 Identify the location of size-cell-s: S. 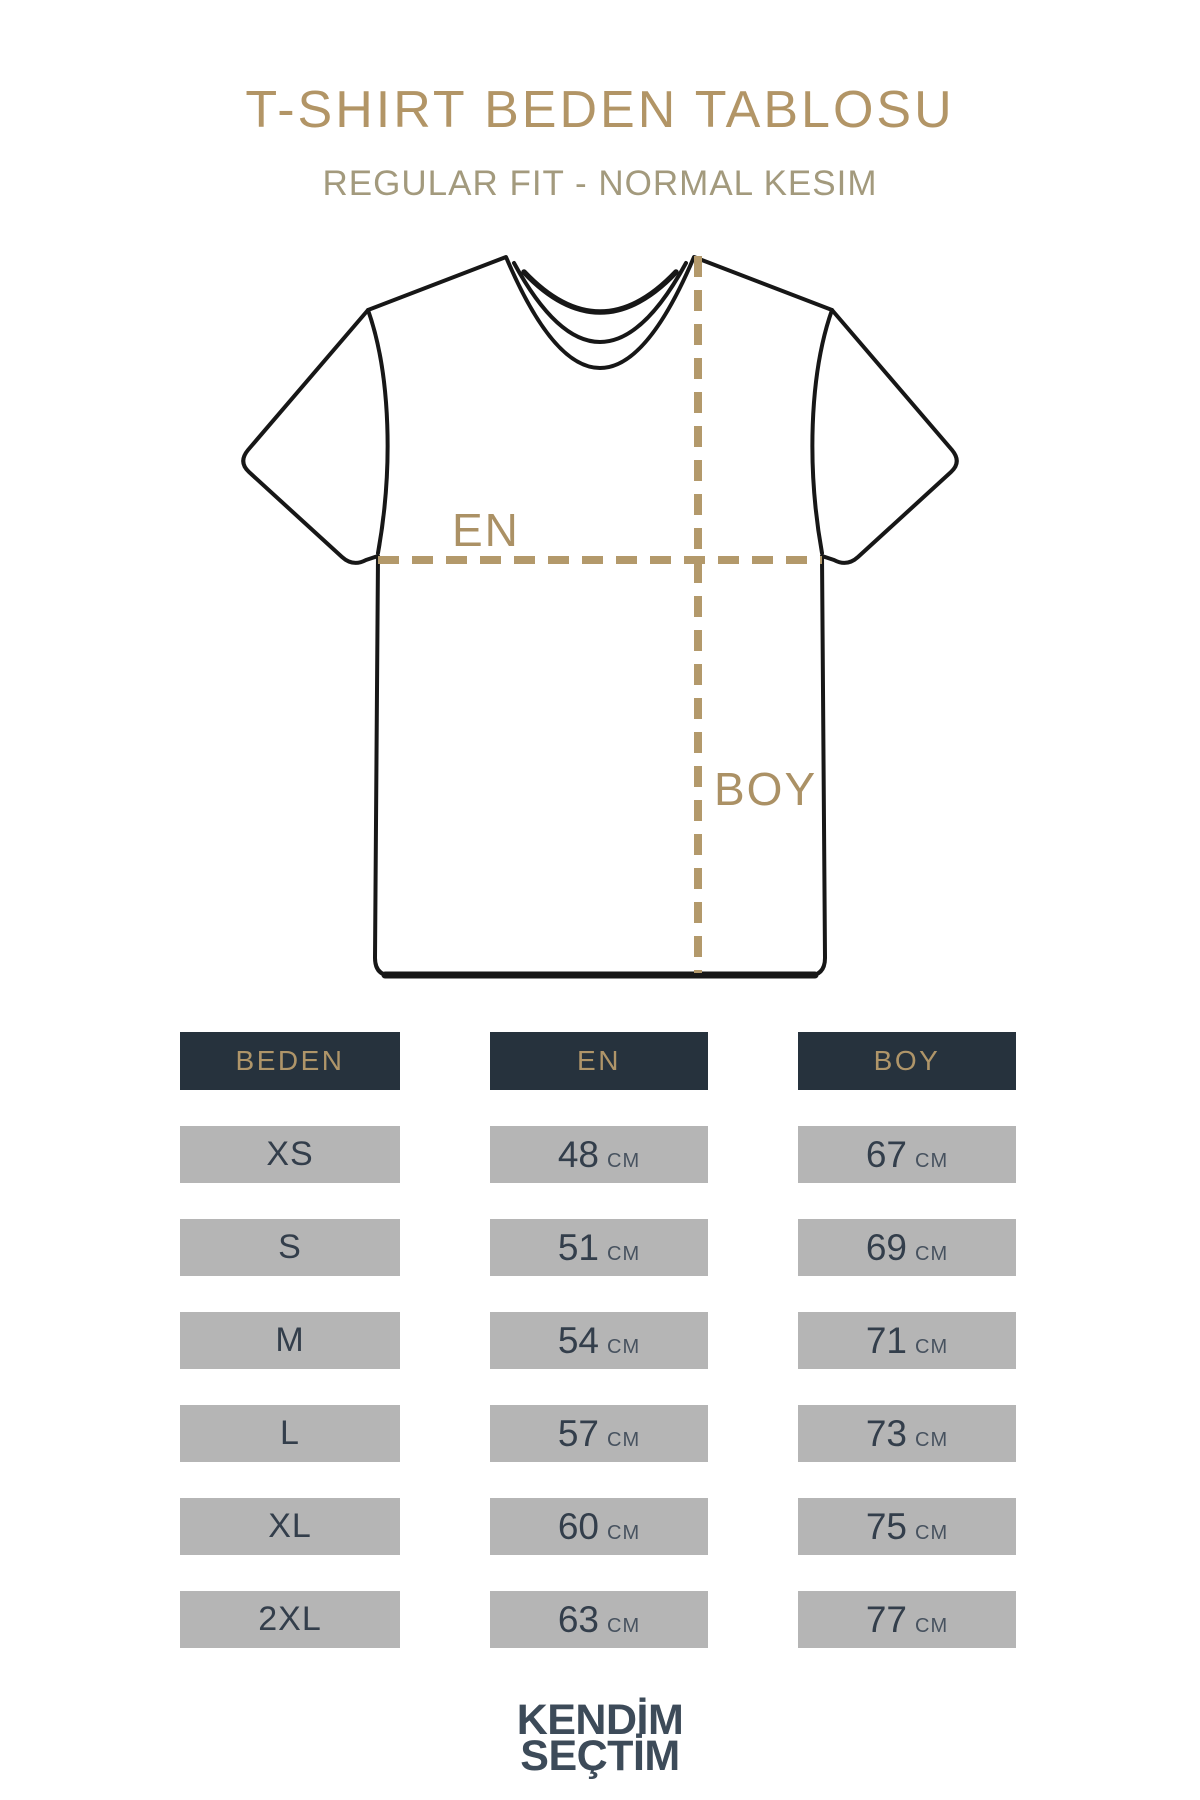
(290, 1247).